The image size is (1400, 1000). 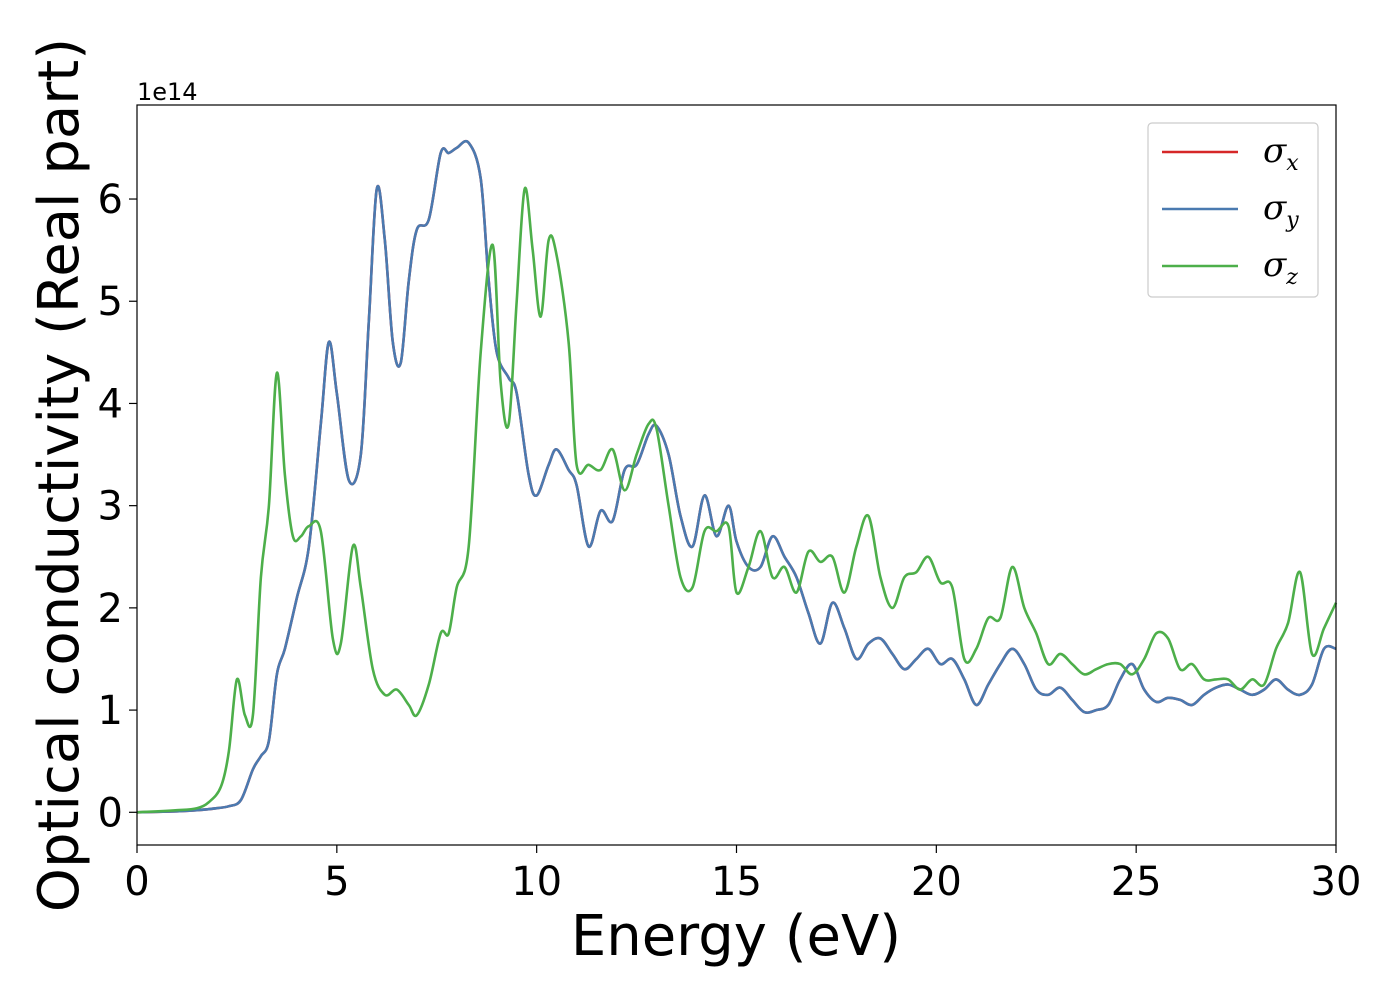 What do you see at coordinates (167, 92) in the screenshot?
I see `y-offset-label: 1e14` at bounding box center [167, 92].